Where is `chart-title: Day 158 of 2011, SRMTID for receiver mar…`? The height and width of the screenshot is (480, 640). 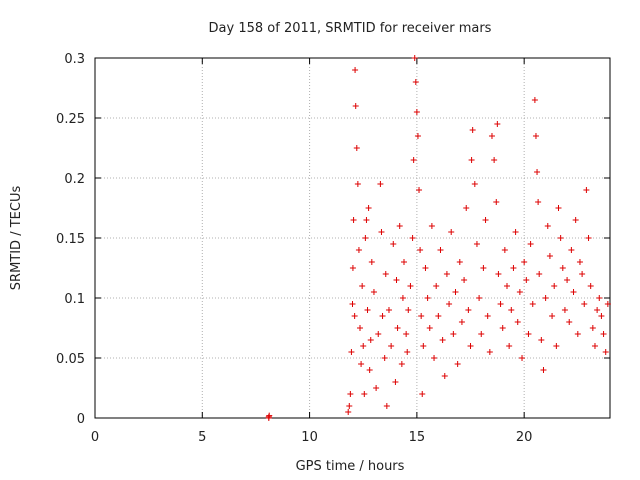
chart-title: Day 158 of 2011, SRMTID for receiver mar… is located at coordinates (350, 28).